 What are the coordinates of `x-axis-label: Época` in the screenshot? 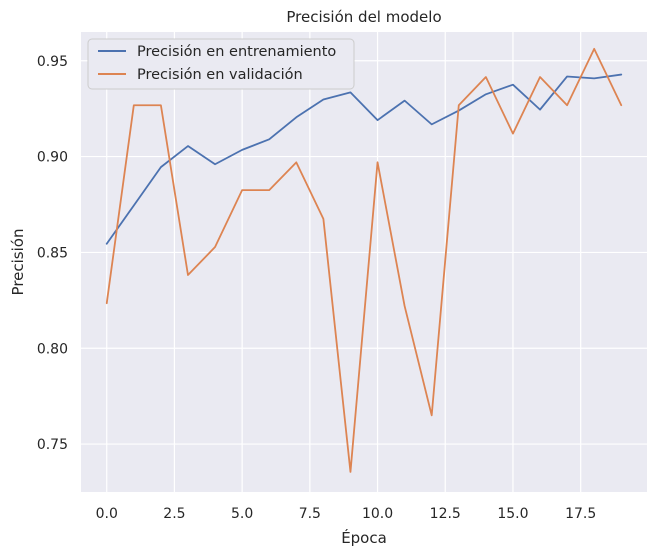 It's located at (364, 537).